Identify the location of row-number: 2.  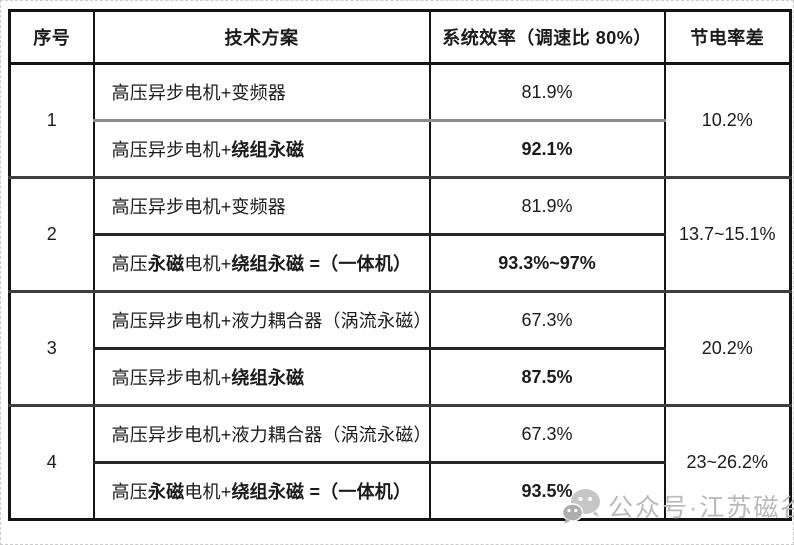
(51, 234).